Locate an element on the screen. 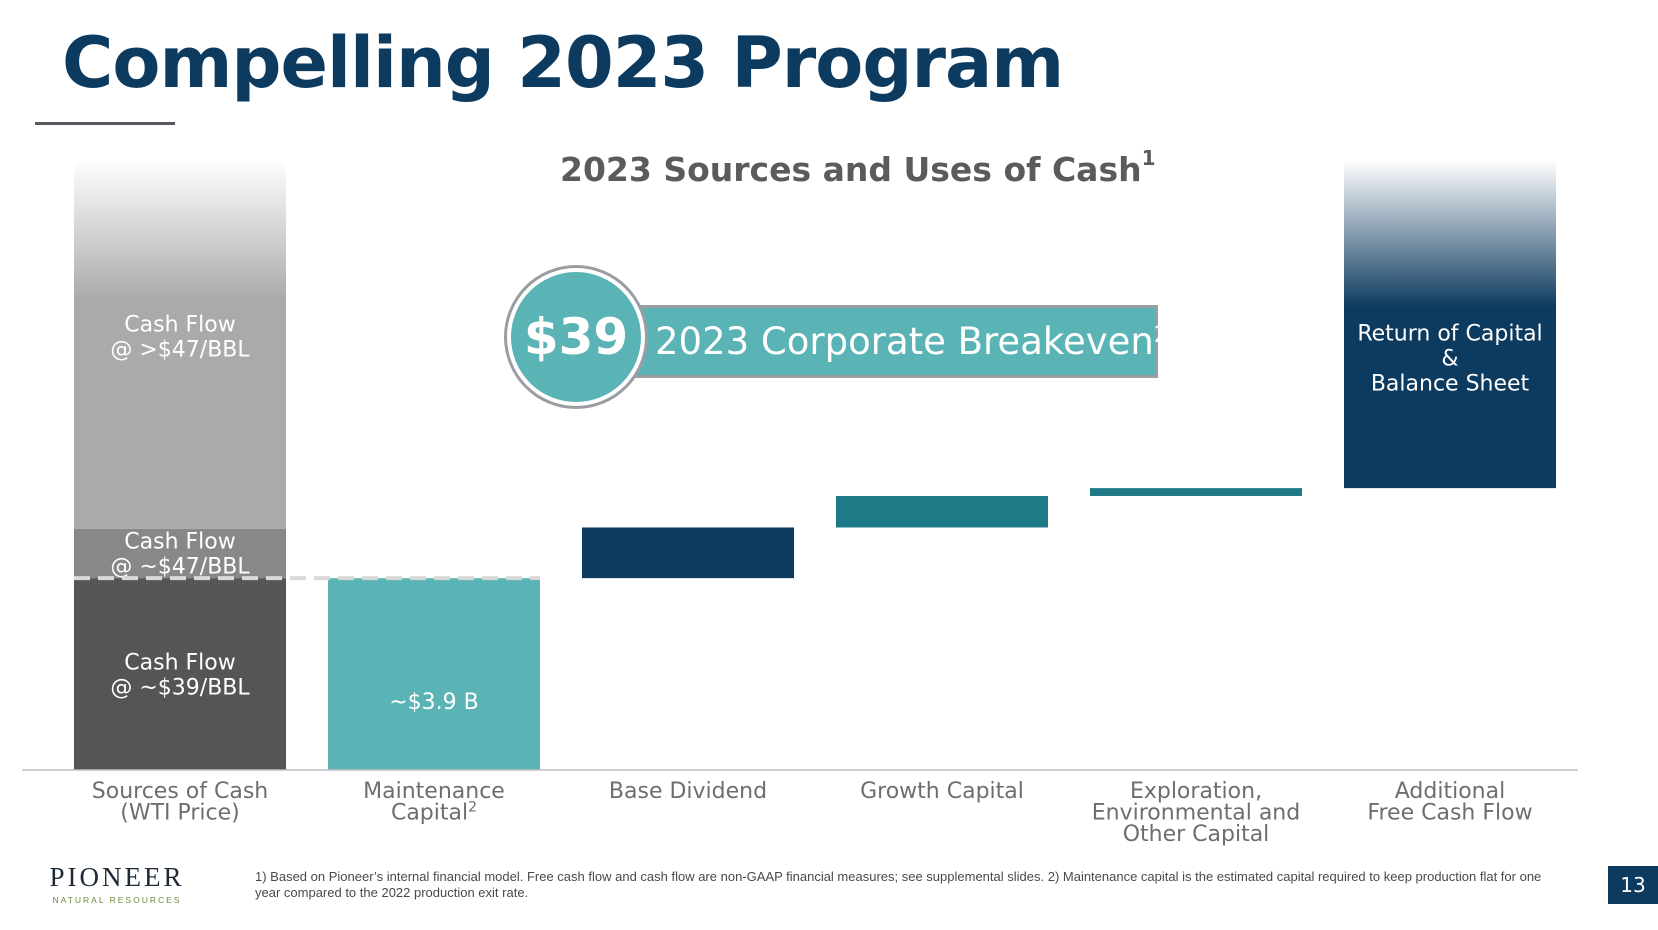 The width and height of the screenshot is (1658, 930). use-bar-label-5: Return of Capital & Balance Sheet is located at coordinates (1449, 359).